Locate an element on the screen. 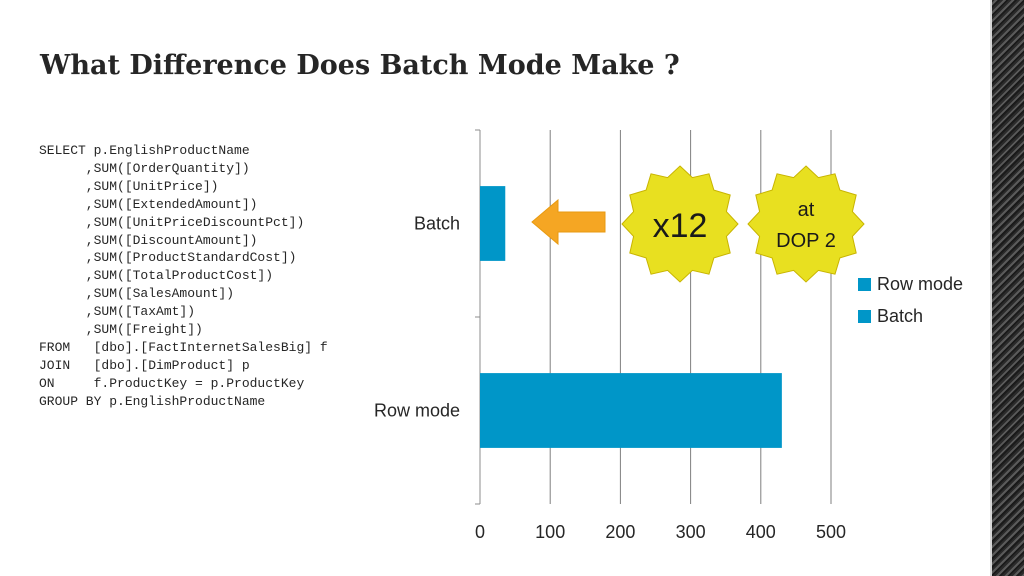  code-line: ,SUM([UnitPriceDiscountPct]) is located at coordinates (172, 222).